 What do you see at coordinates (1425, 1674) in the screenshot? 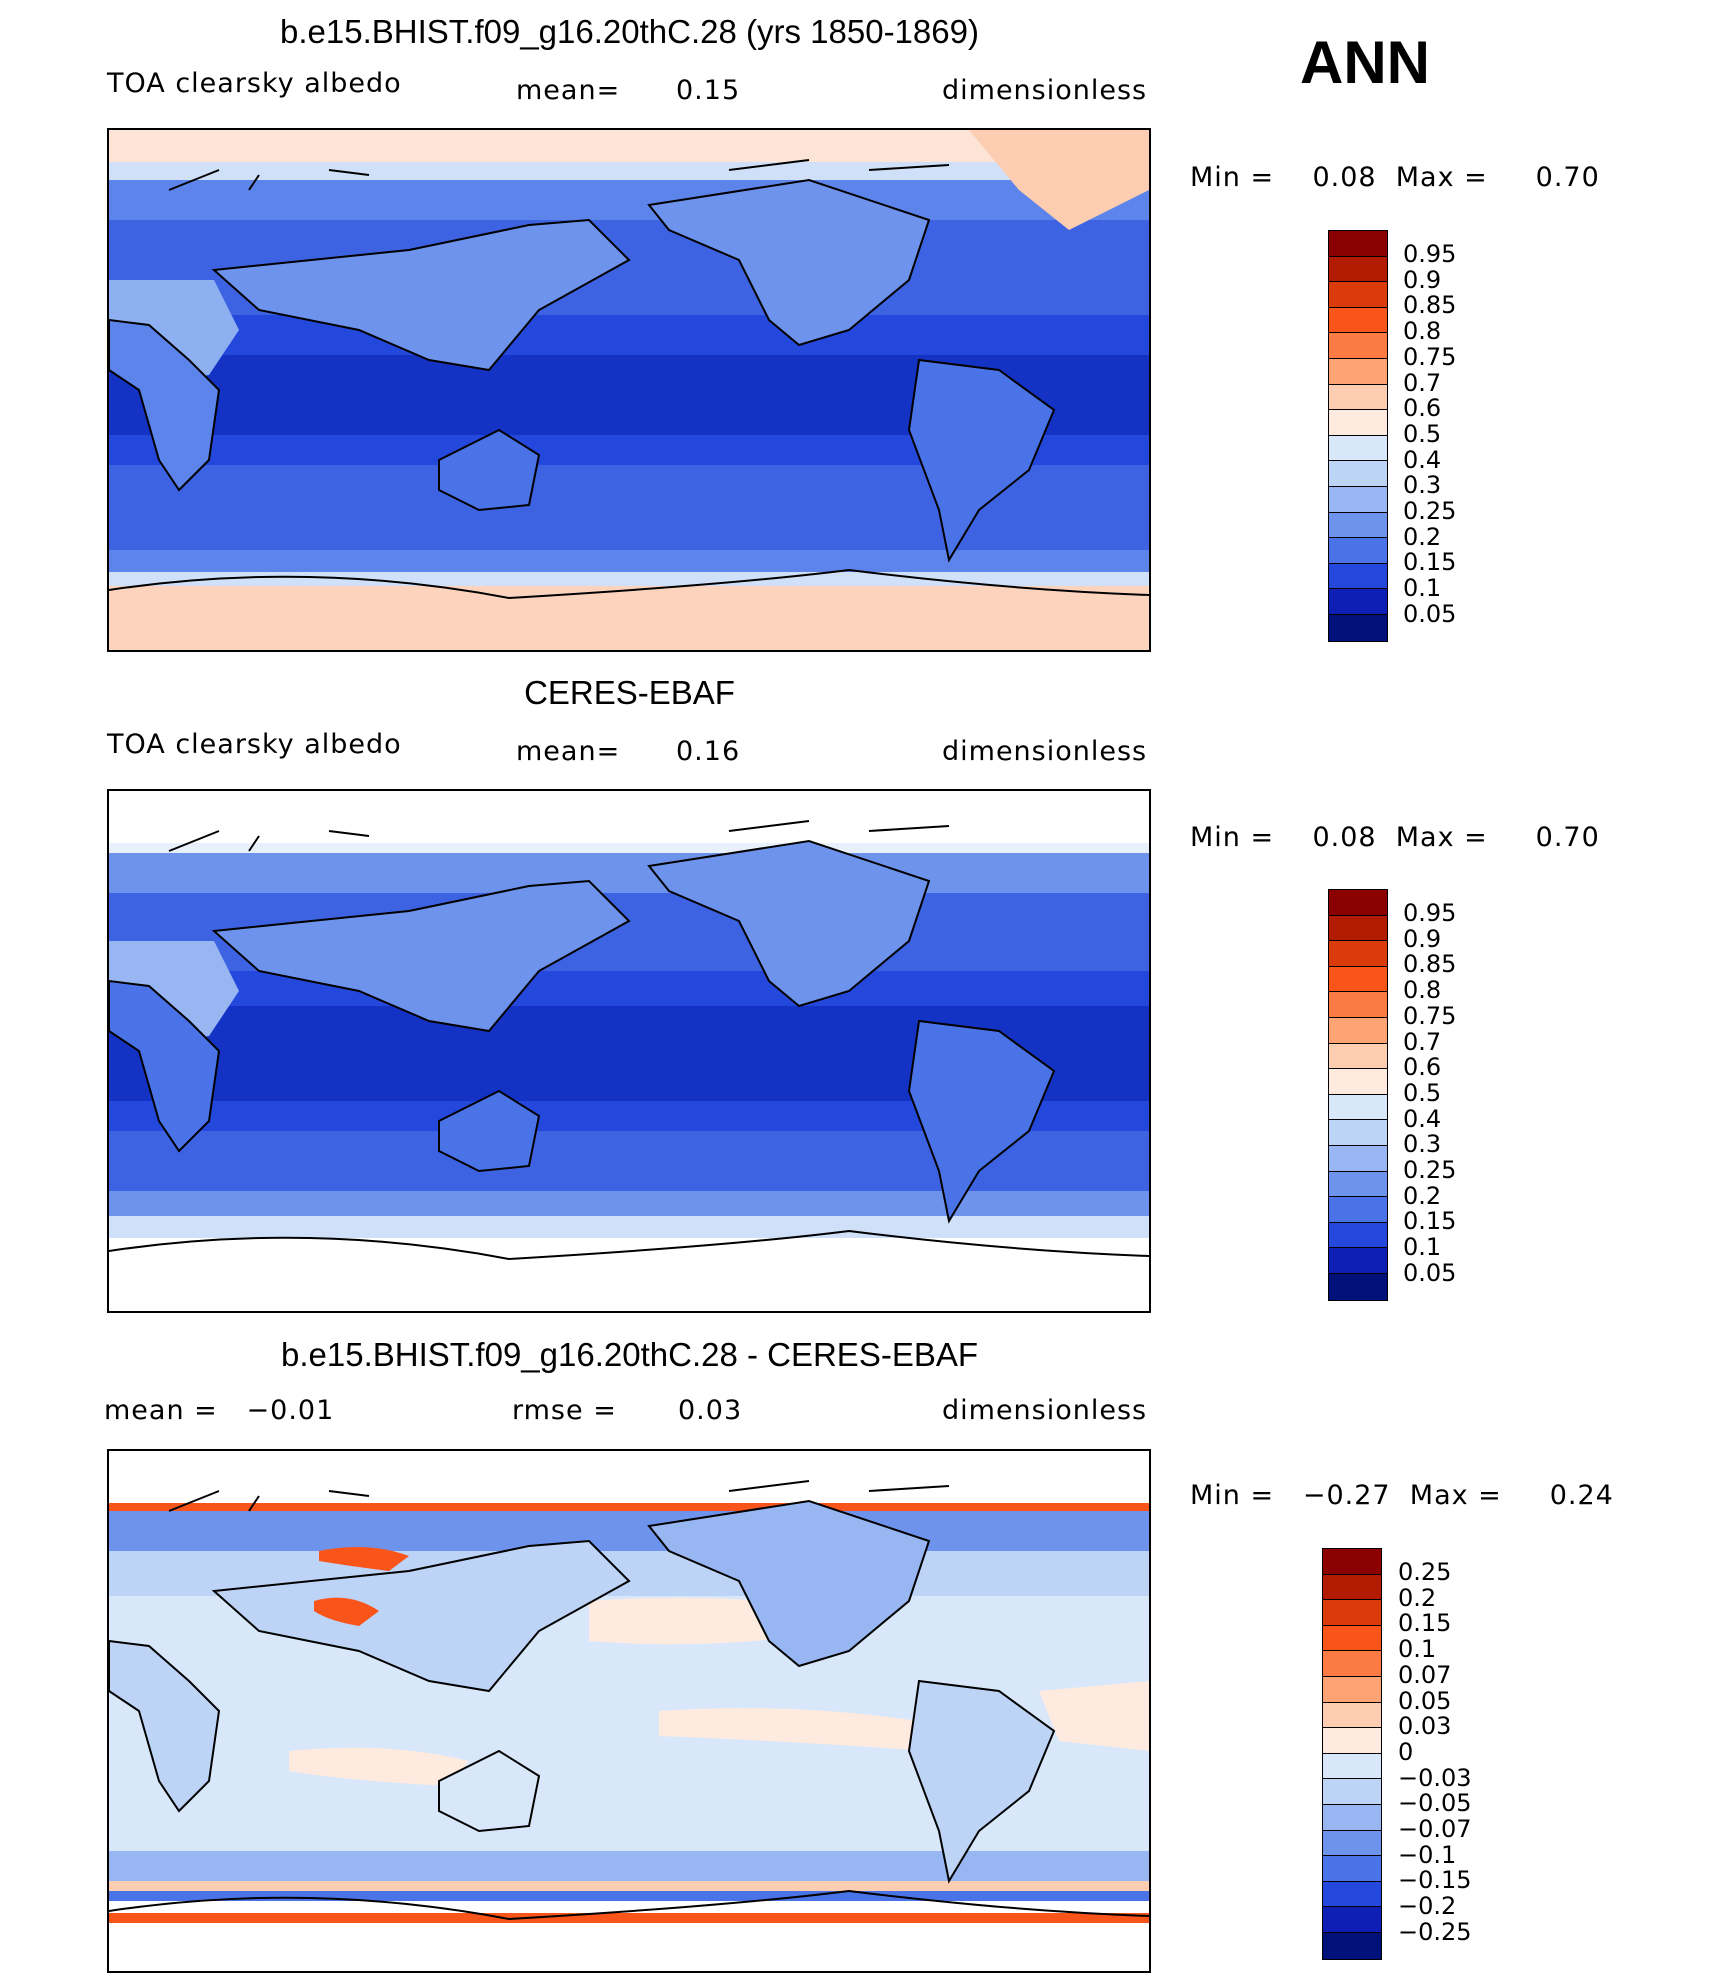
I see `colorbar-tick-label: 0.07` at bounding box center [1425, 1674].